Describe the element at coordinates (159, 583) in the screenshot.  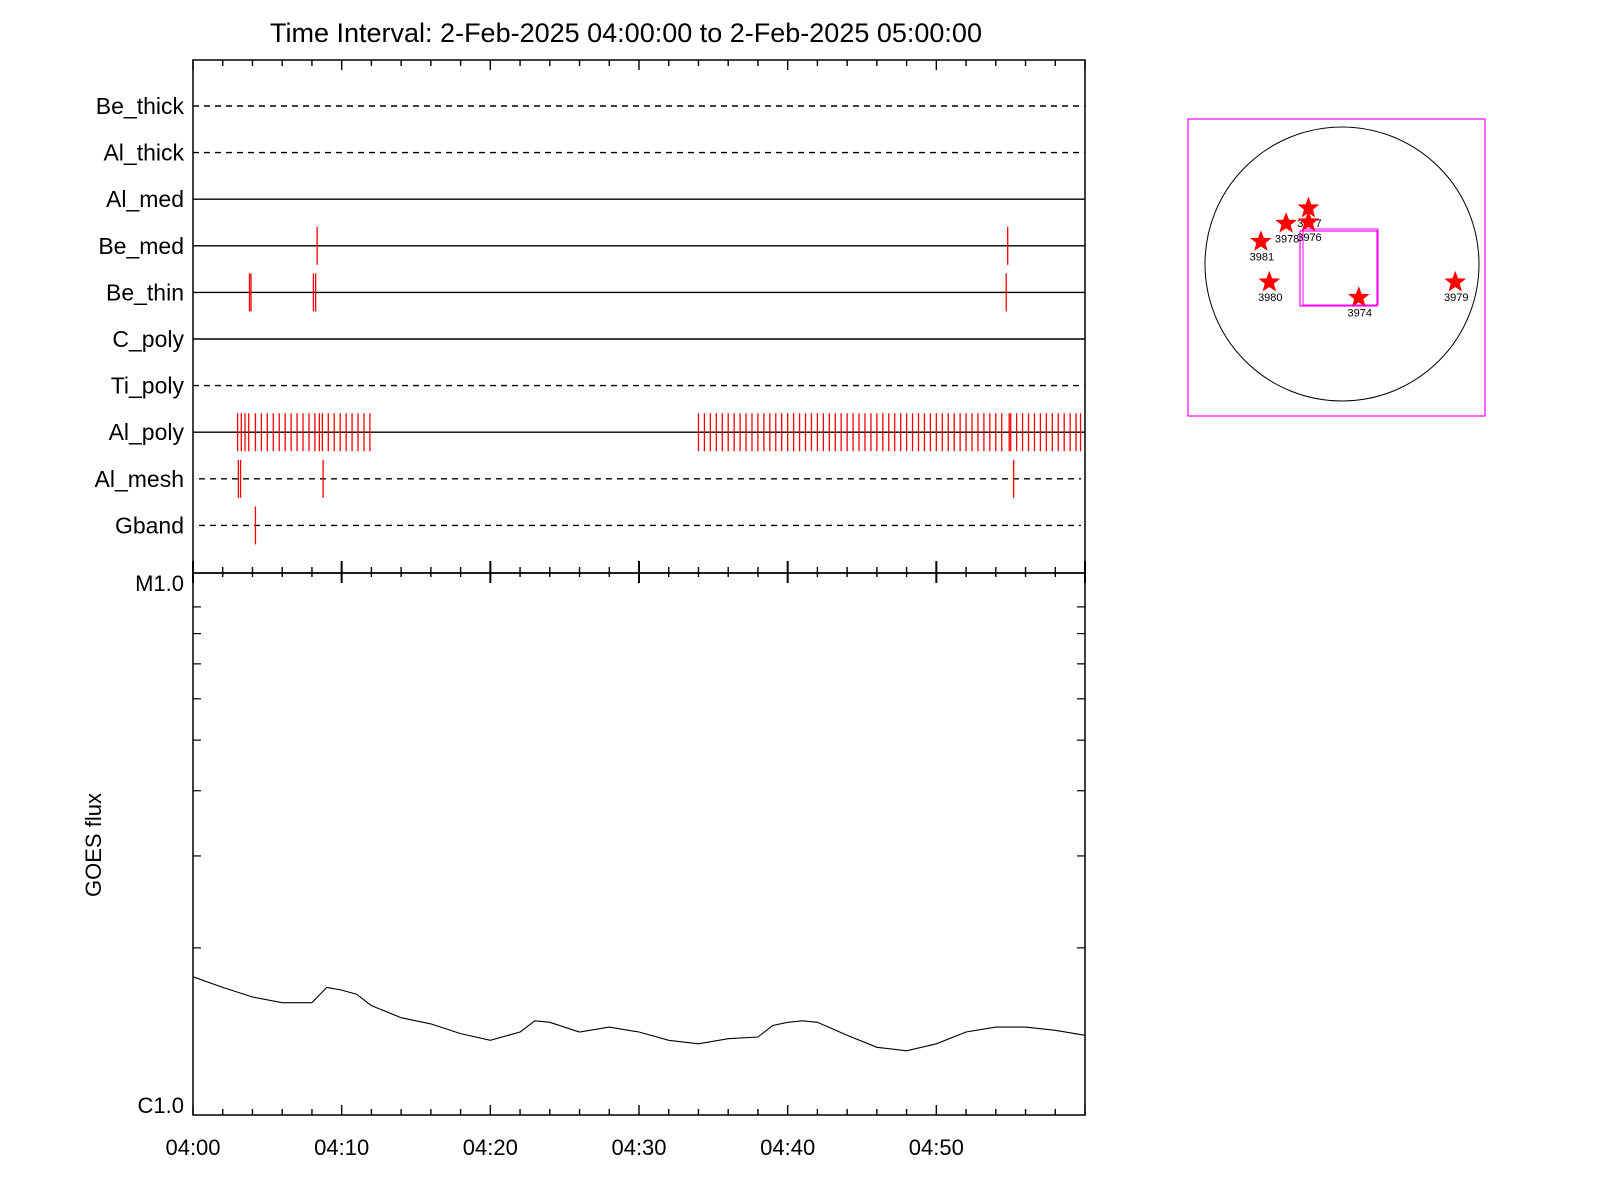
I see `y-tick-label: M1.0` at that location.